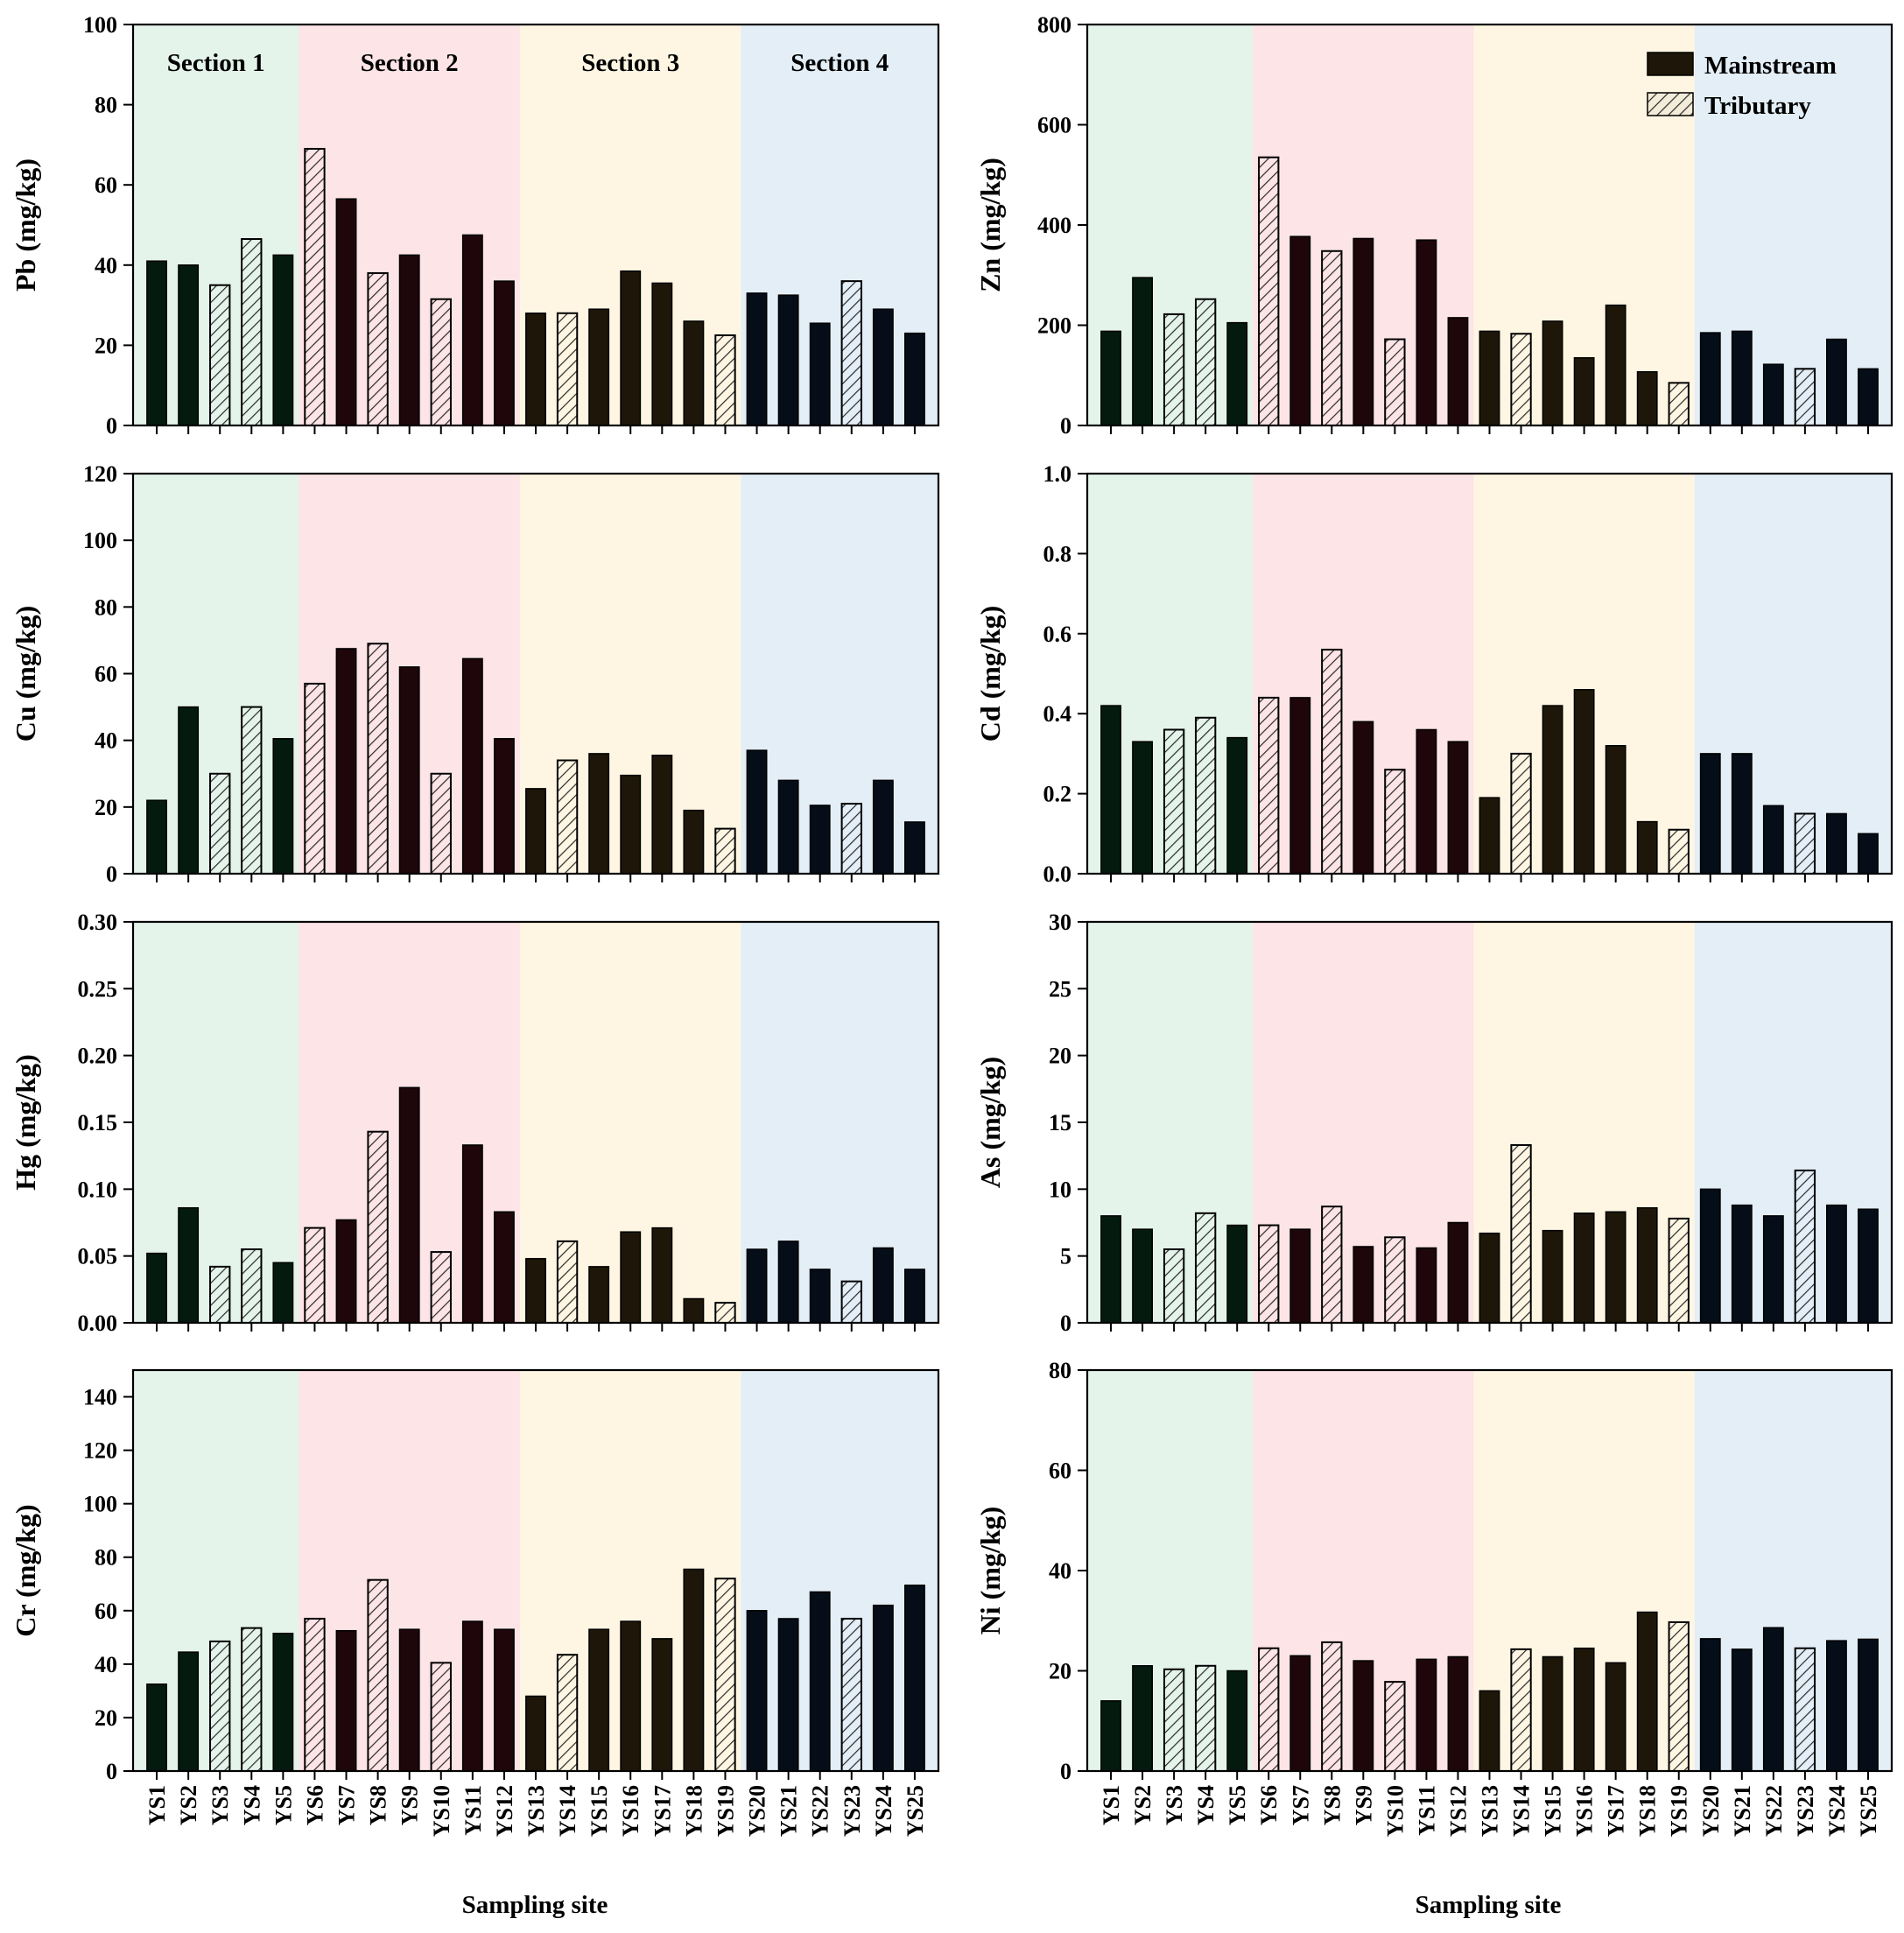 This screenshot has height=1933, width=1904. I want to click on bar-ni-ys25, so click(1868, 1705).